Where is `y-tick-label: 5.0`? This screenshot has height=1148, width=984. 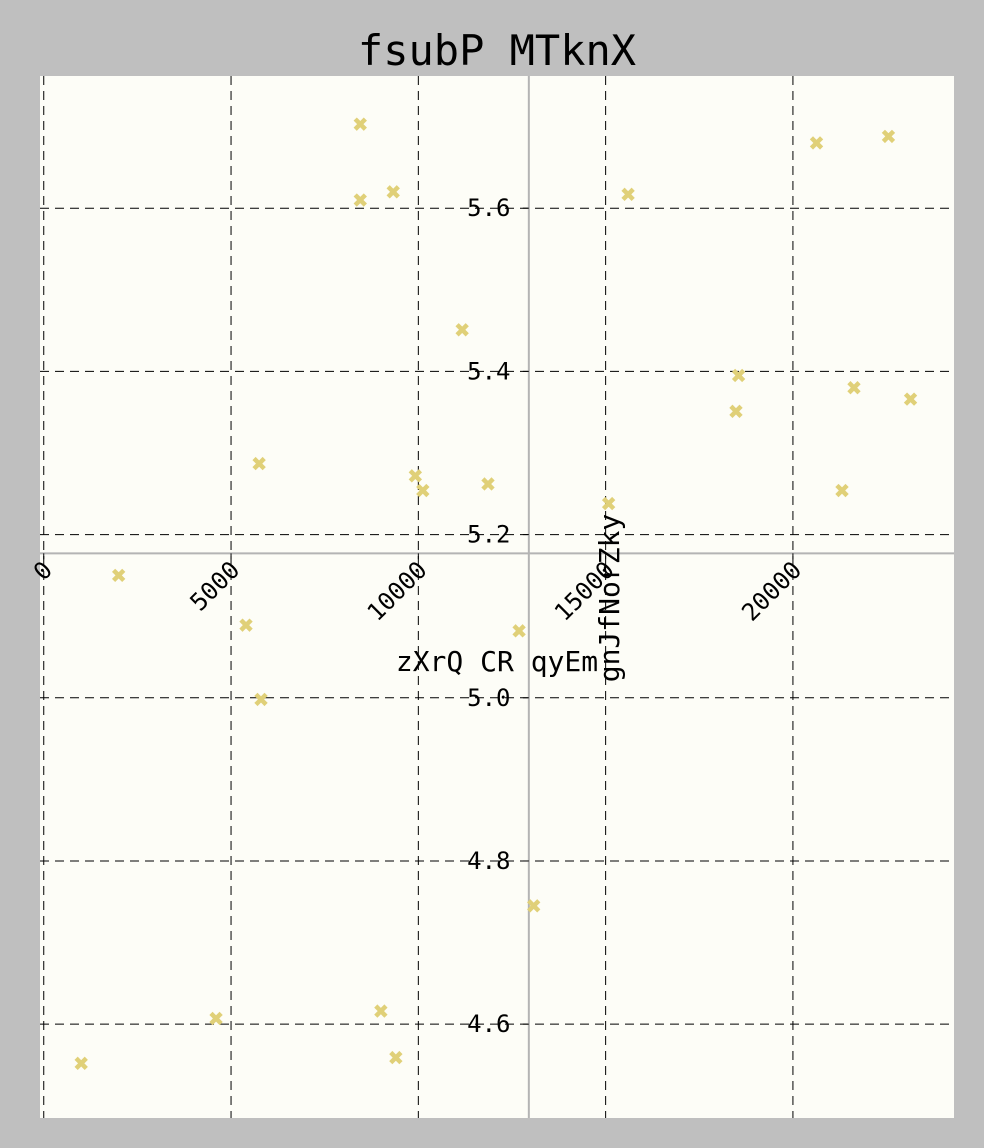 y-tick-label: 5.0 is located at coordinates (488, 698).